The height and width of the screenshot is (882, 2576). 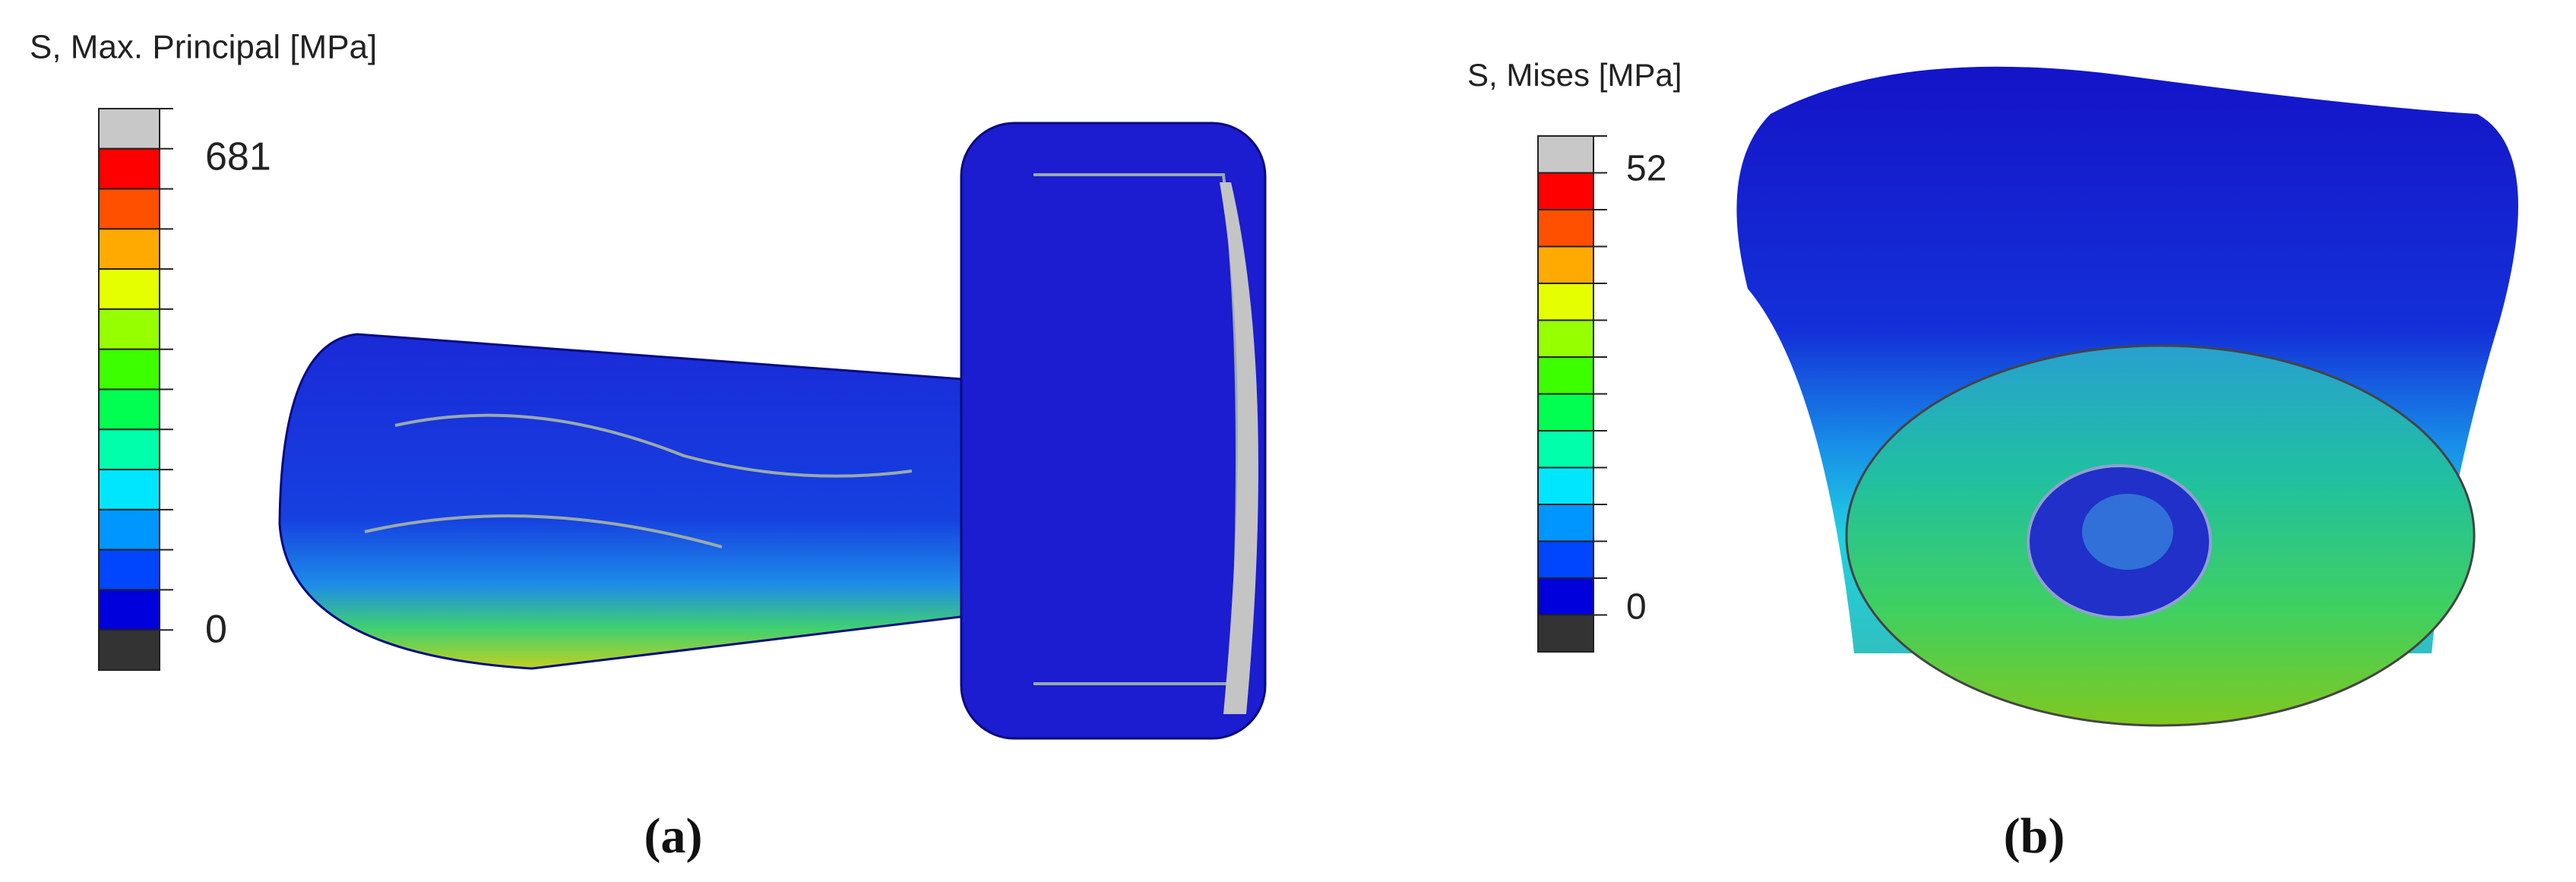 What do you see at coordinates (238, 157) in the screenshot?
I see `legend-max-label: 681` at bounding box center [238, 157].